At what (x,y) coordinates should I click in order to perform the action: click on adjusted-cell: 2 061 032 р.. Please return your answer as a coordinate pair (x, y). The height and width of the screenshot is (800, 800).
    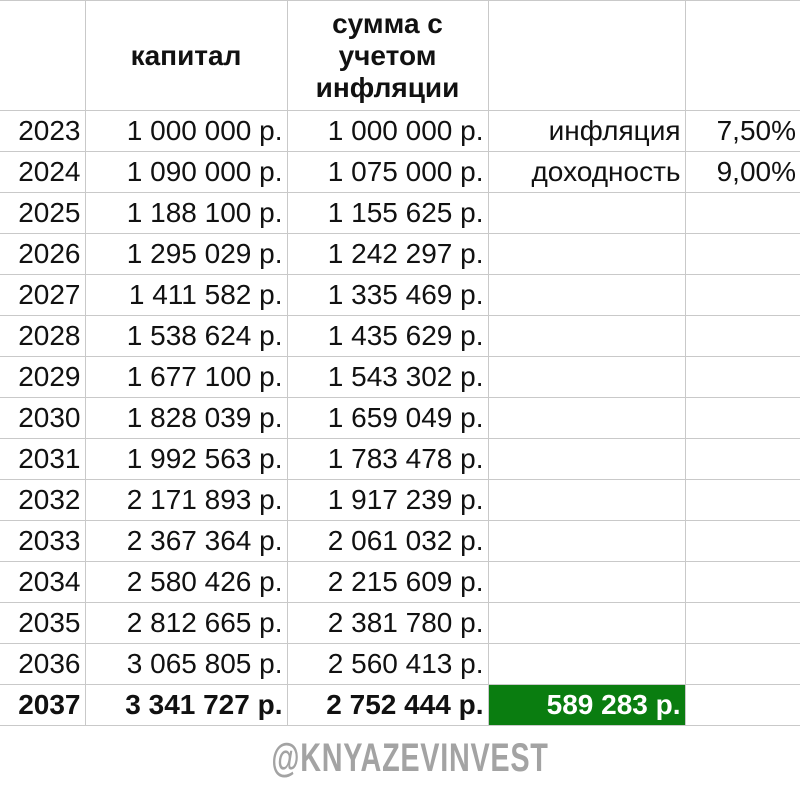
    Looking at the image, I should click on (387, 541).